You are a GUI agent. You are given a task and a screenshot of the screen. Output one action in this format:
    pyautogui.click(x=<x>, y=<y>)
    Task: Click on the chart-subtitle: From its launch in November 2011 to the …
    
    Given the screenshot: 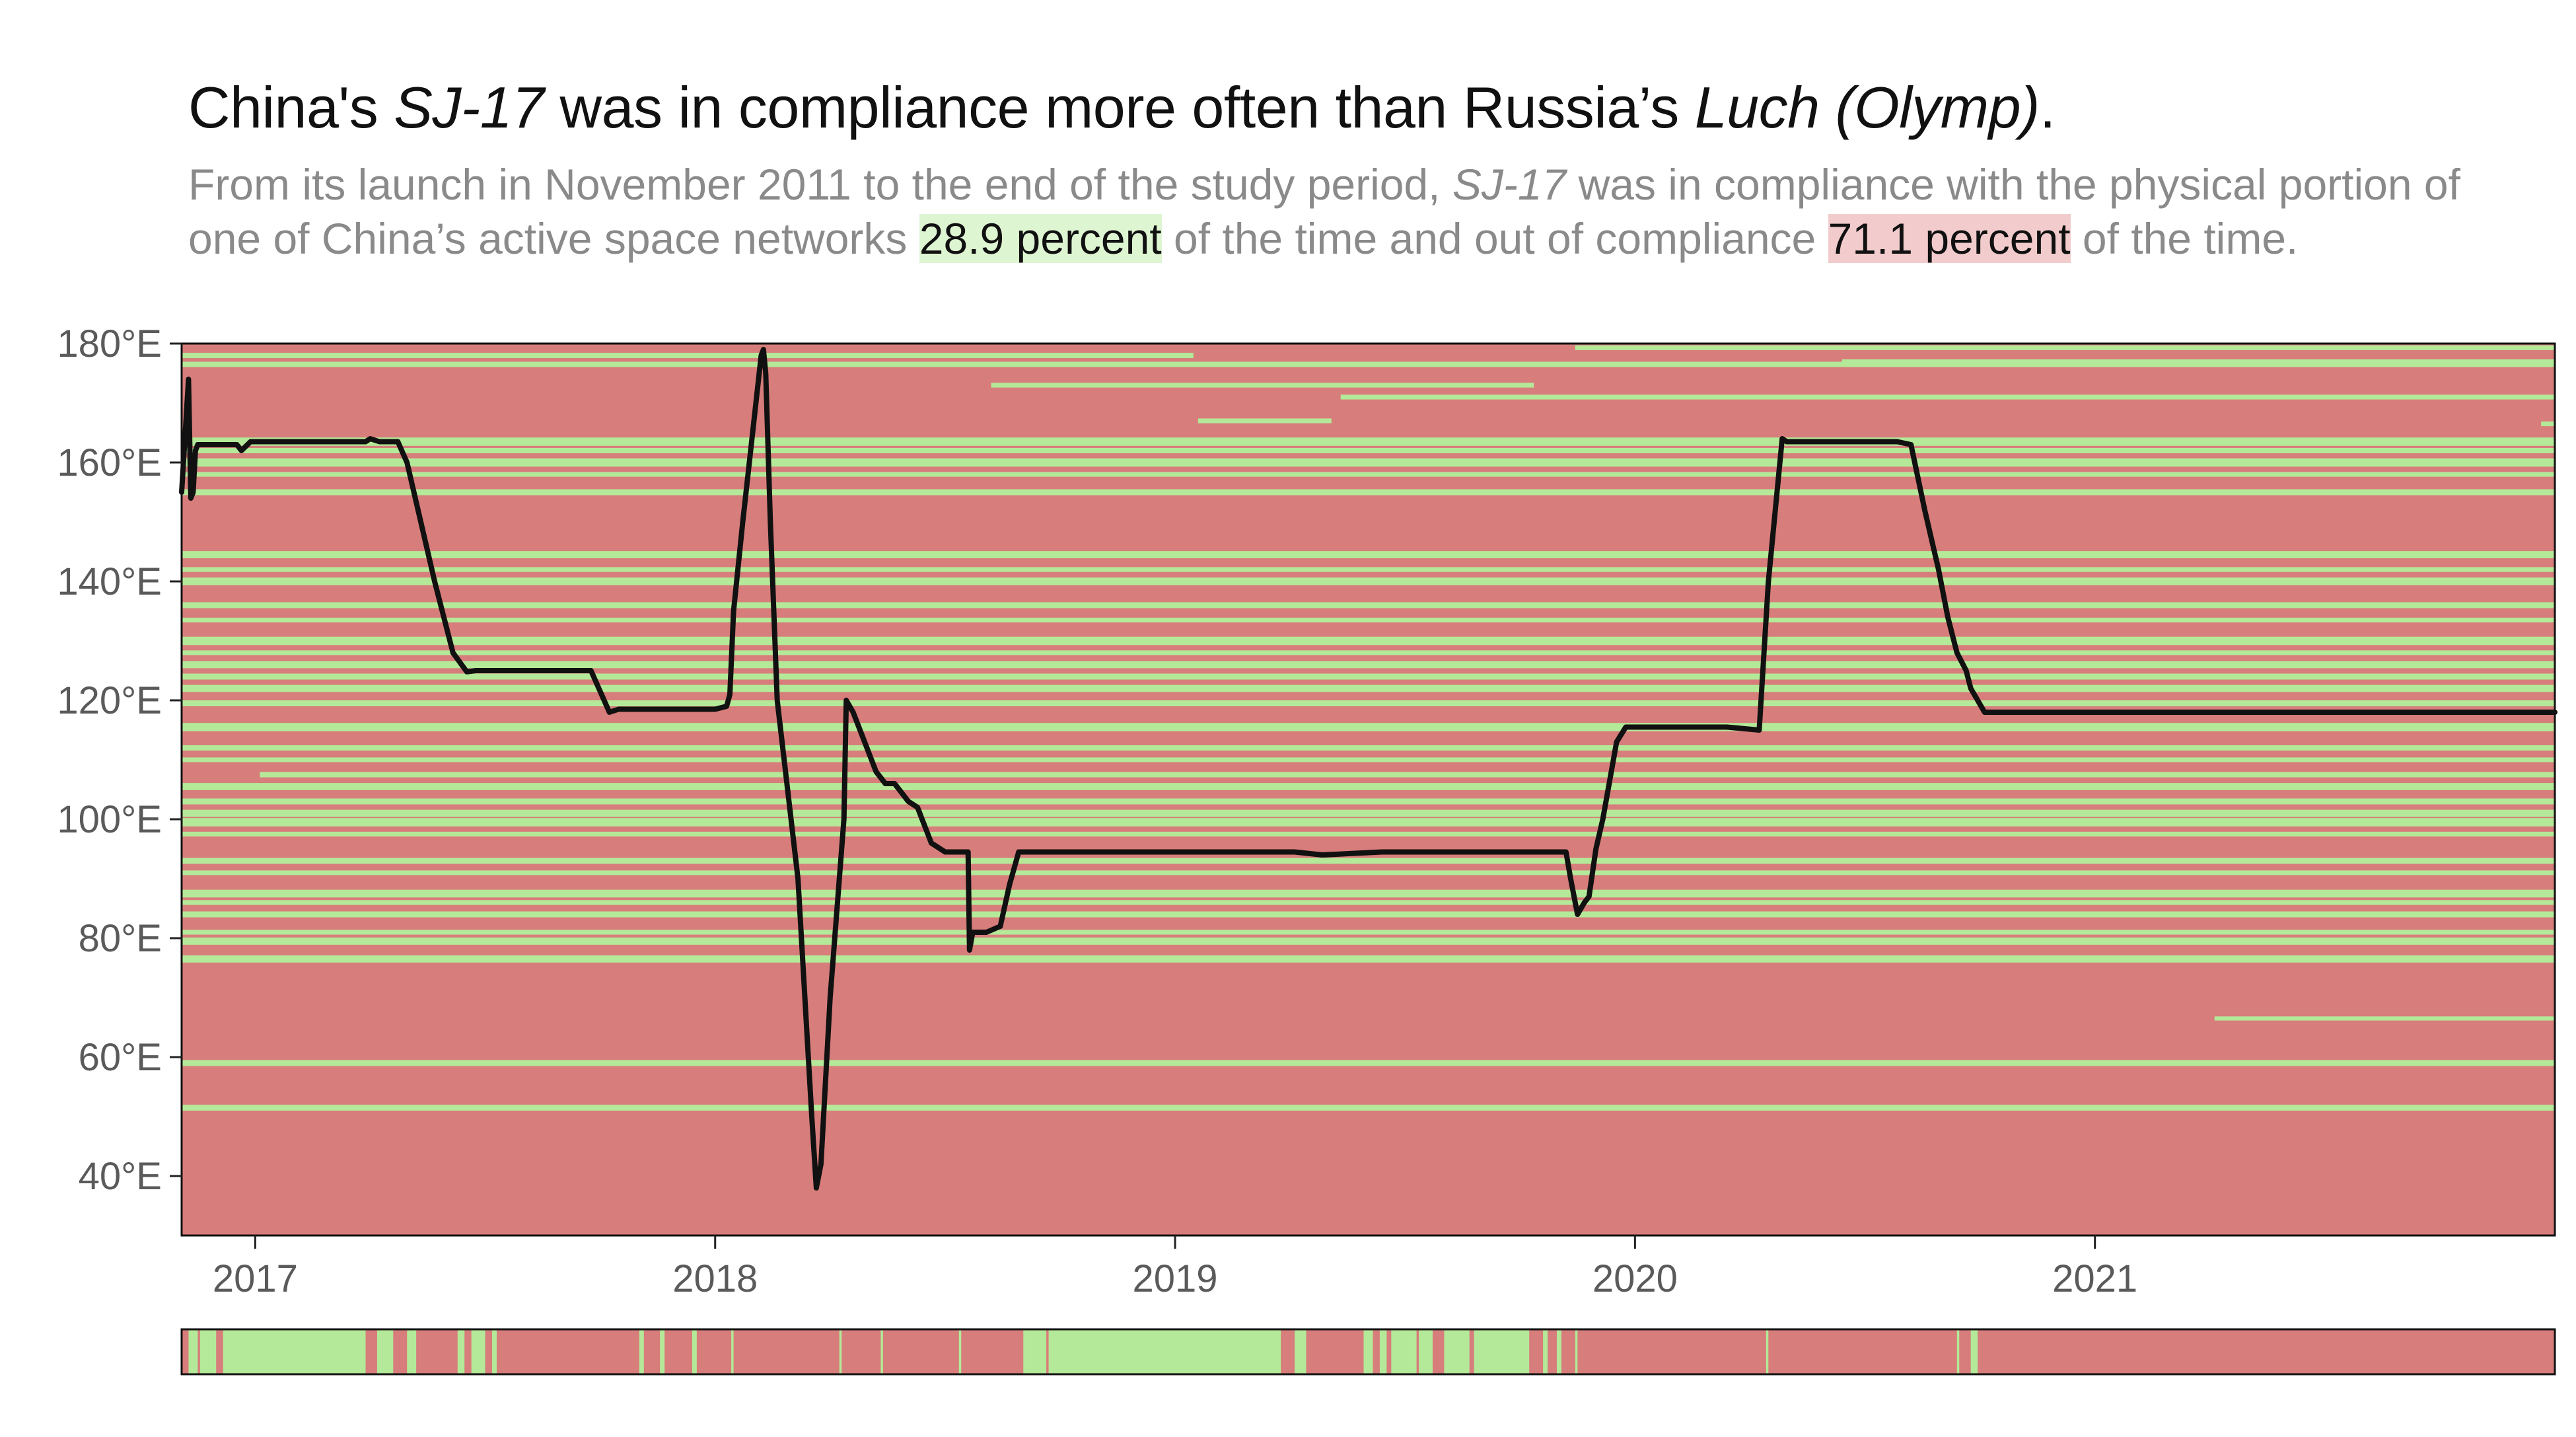 What is the action you would take?
    pyautogui.click(x=1364, y=211)
    